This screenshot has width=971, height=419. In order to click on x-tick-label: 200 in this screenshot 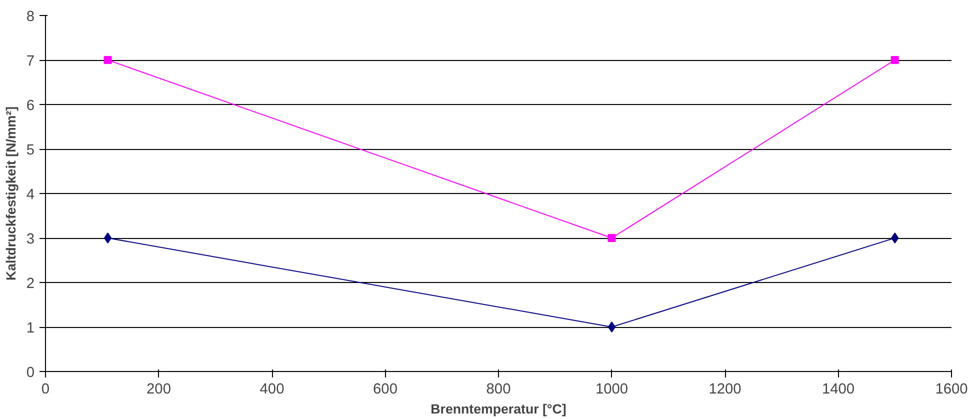, I will do `click(158, 390)`.